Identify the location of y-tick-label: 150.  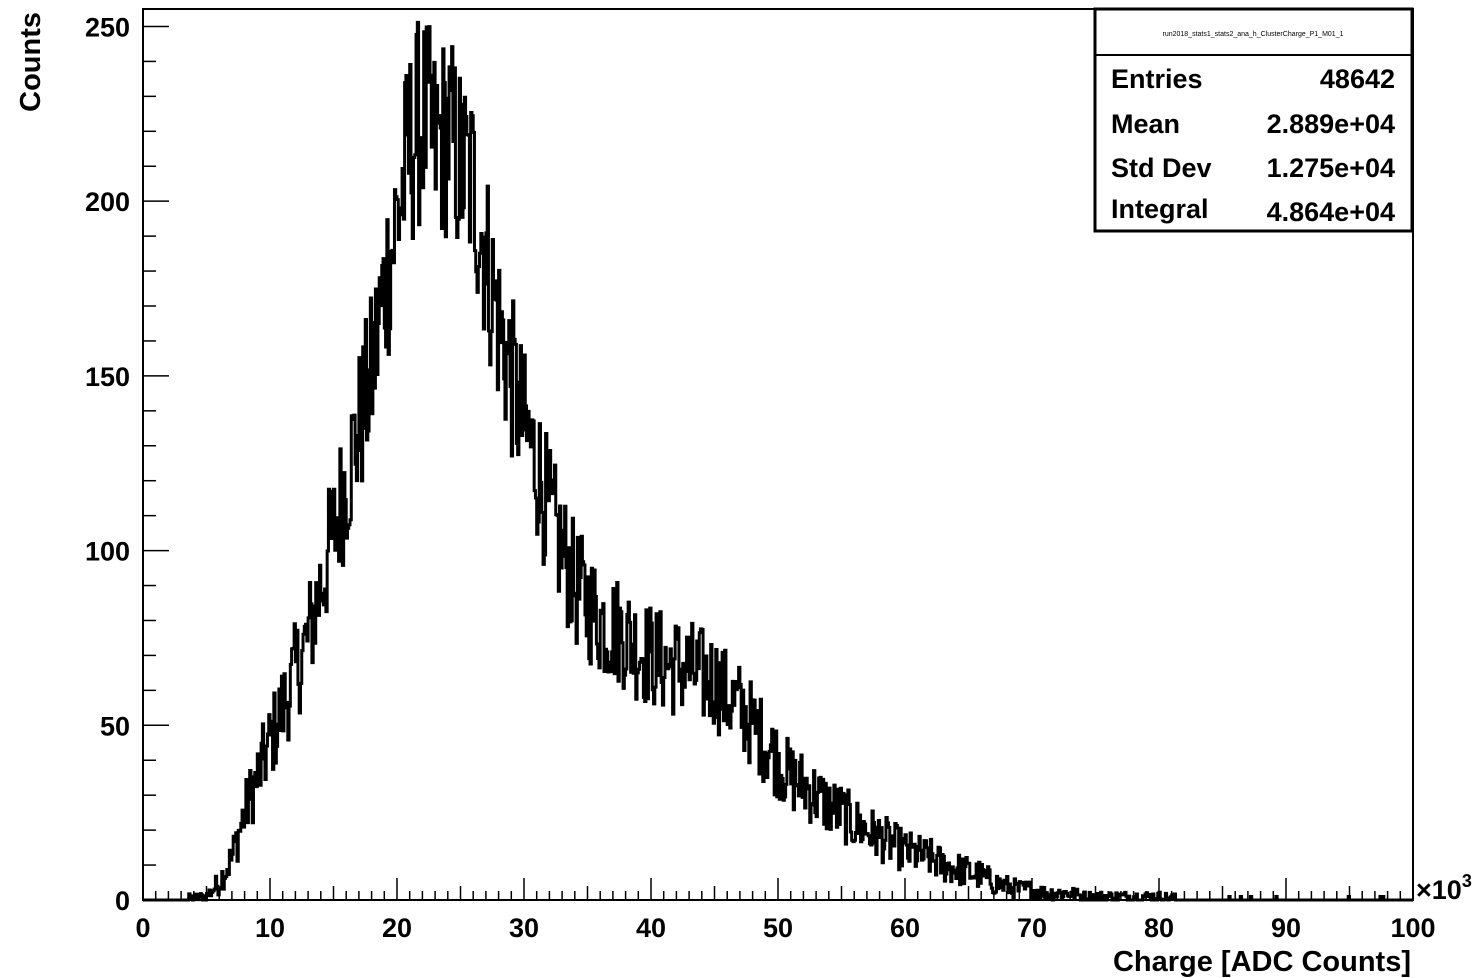
(107, 377).